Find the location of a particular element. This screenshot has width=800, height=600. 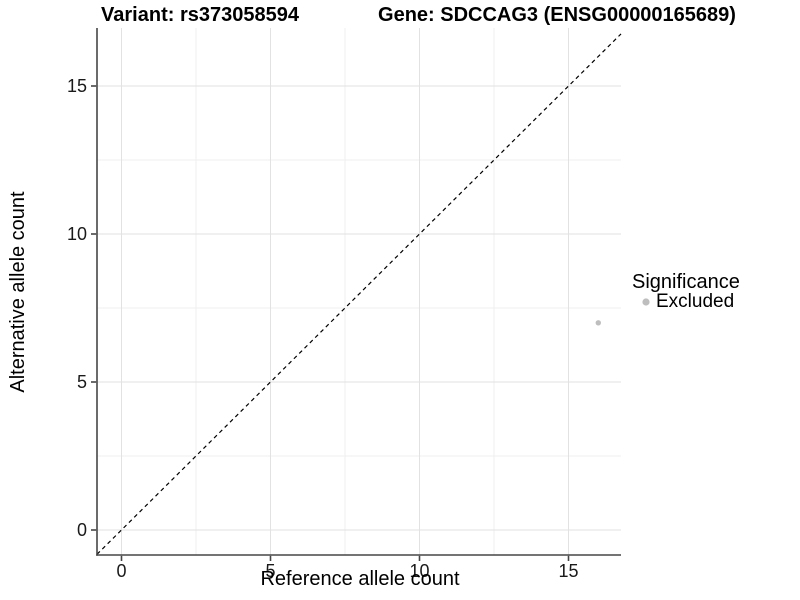

legend-key-dot-icon is located at coordinates (646, 302).